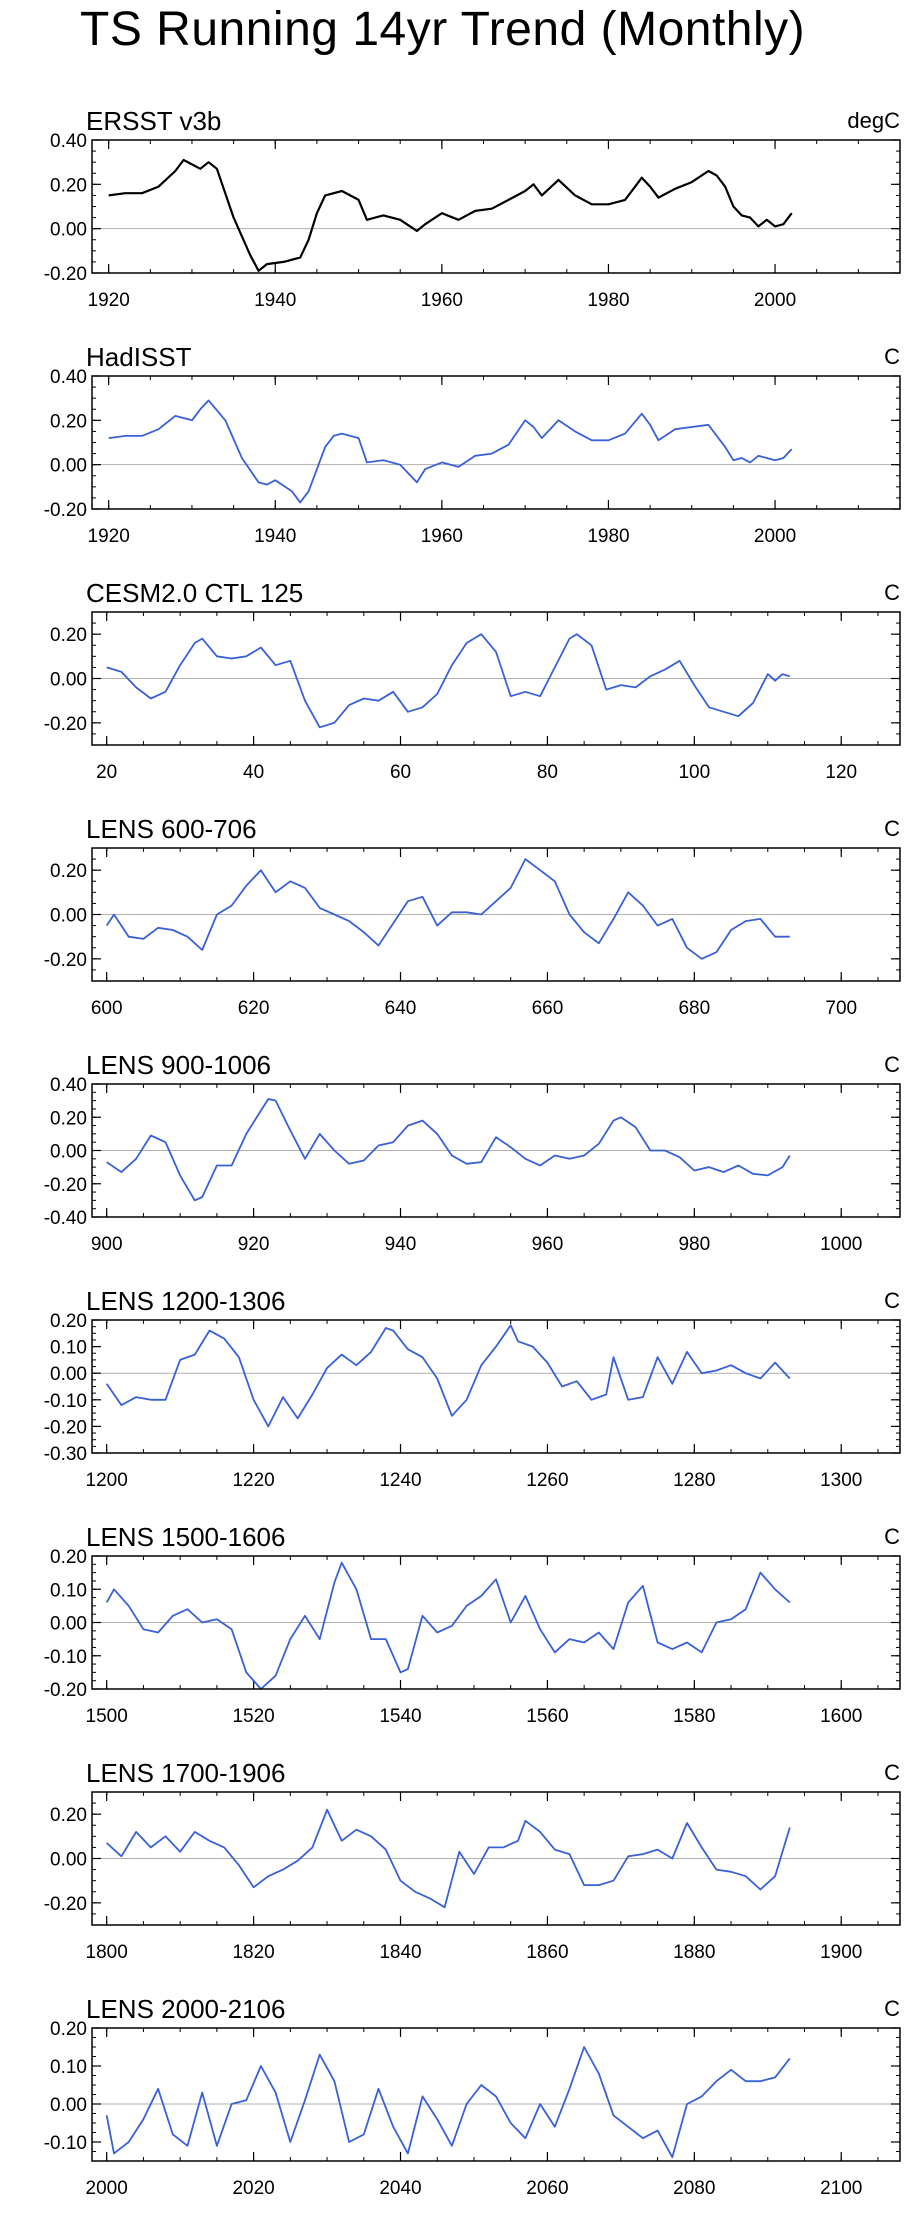  What do you see at coordinates (547, 1480) in the screenshot?
I see `x-tick-label: 1260` at bounding box center [547, 1480].